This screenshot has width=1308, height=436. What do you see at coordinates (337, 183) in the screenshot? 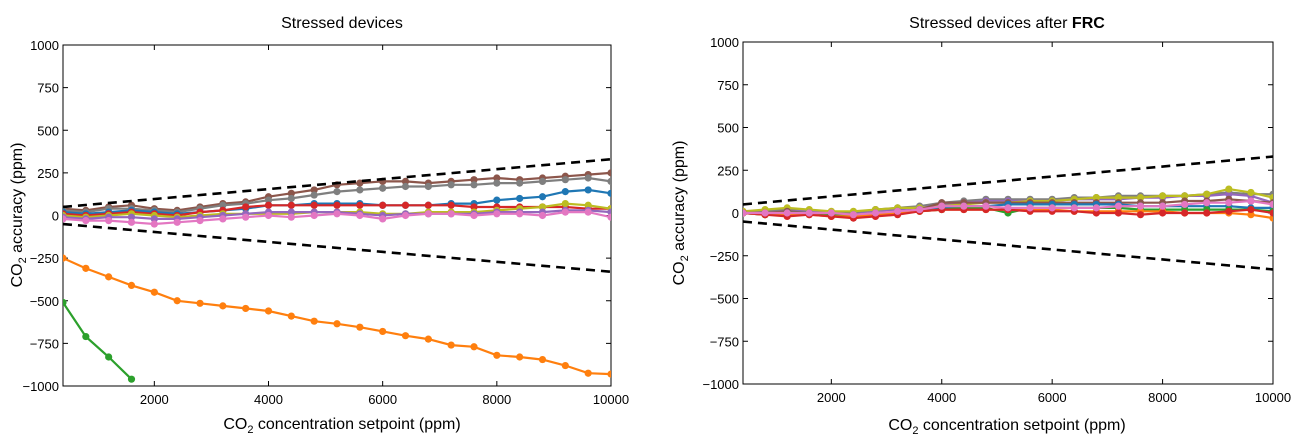
I see `tolerance-line` at bounding box center [337, 183].